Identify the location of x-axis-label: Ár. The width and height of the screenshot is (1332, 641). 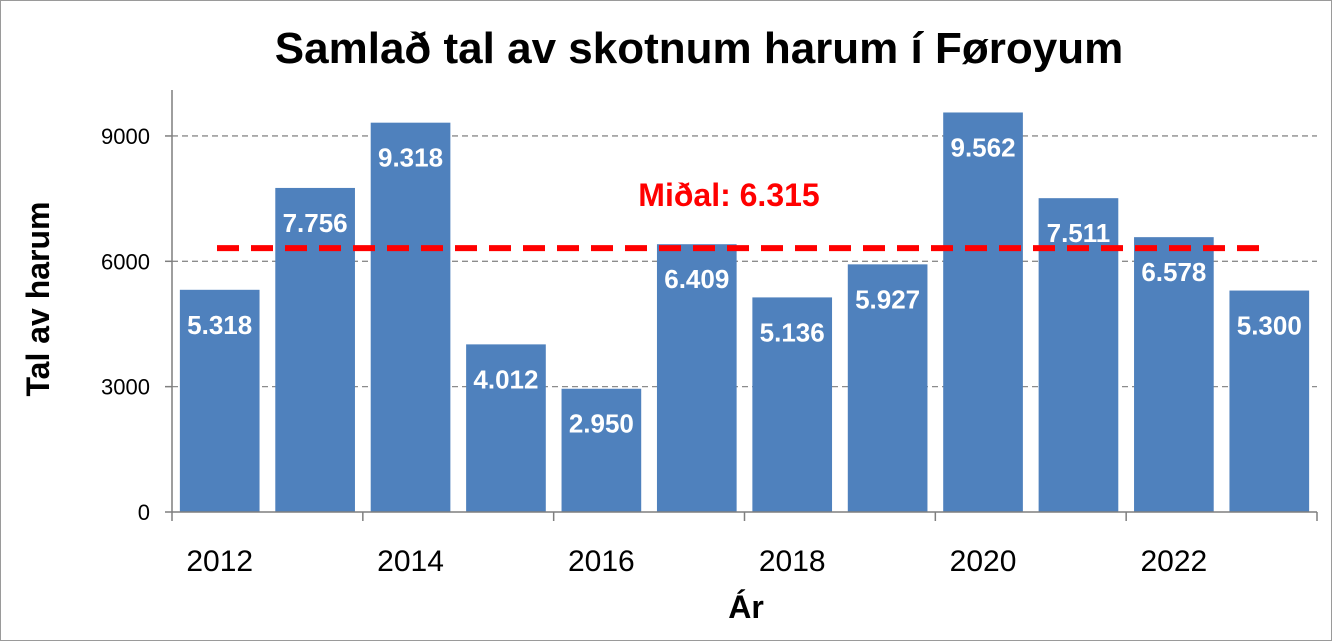
(746, 607).